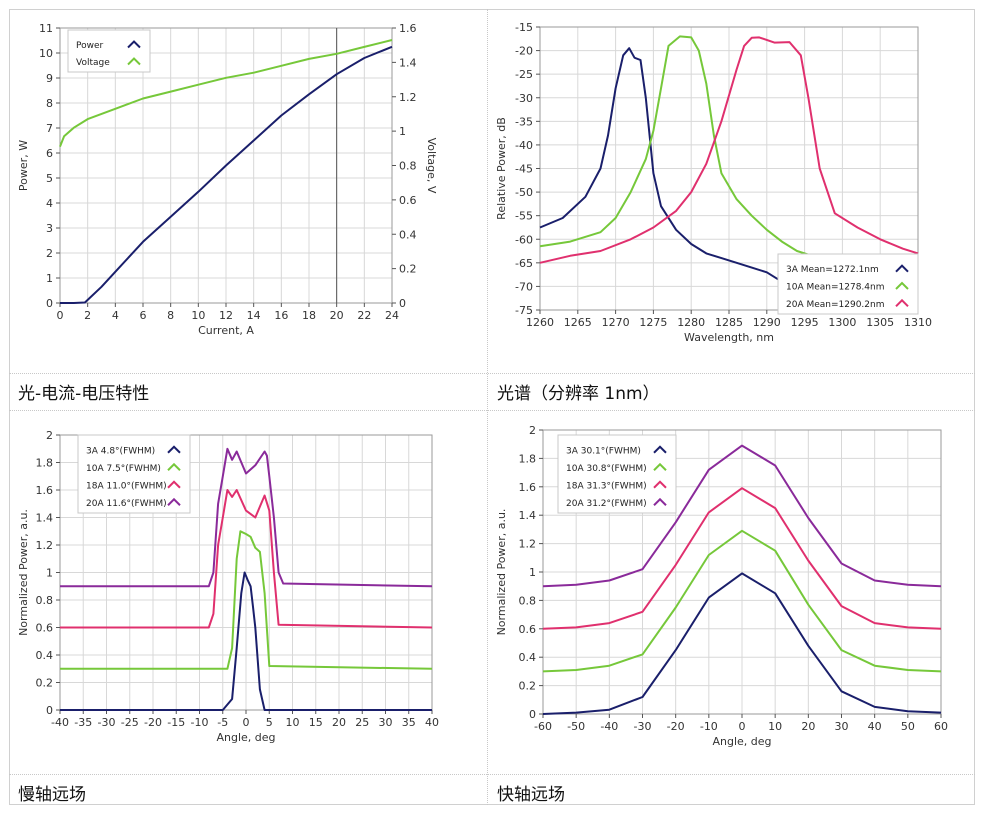 This screenshot has height=814, width=981. What do you see at coordinates (492, 774) in the screenshot?
I see `table-row-divider` at bounding box center [492, 774].